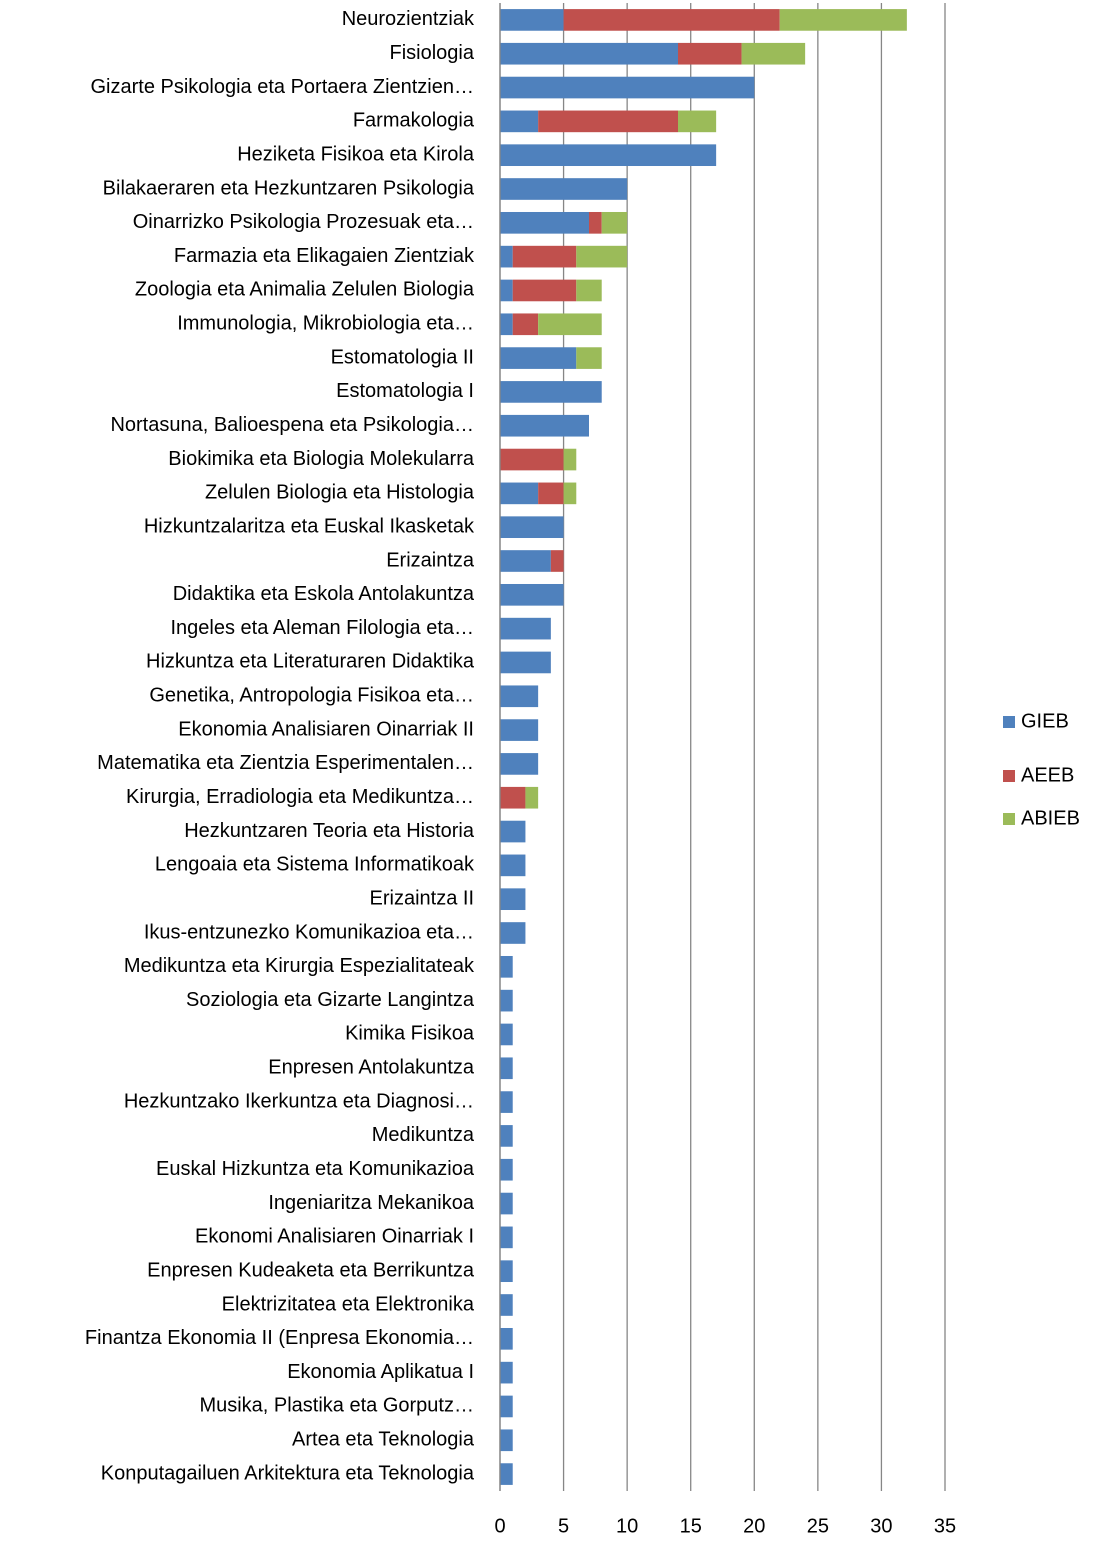  Describe the element at coordinates (356, 154) in the screenshot. I see `y-tick-label: Heziketa Fisikoa eta Kirola` at that location.